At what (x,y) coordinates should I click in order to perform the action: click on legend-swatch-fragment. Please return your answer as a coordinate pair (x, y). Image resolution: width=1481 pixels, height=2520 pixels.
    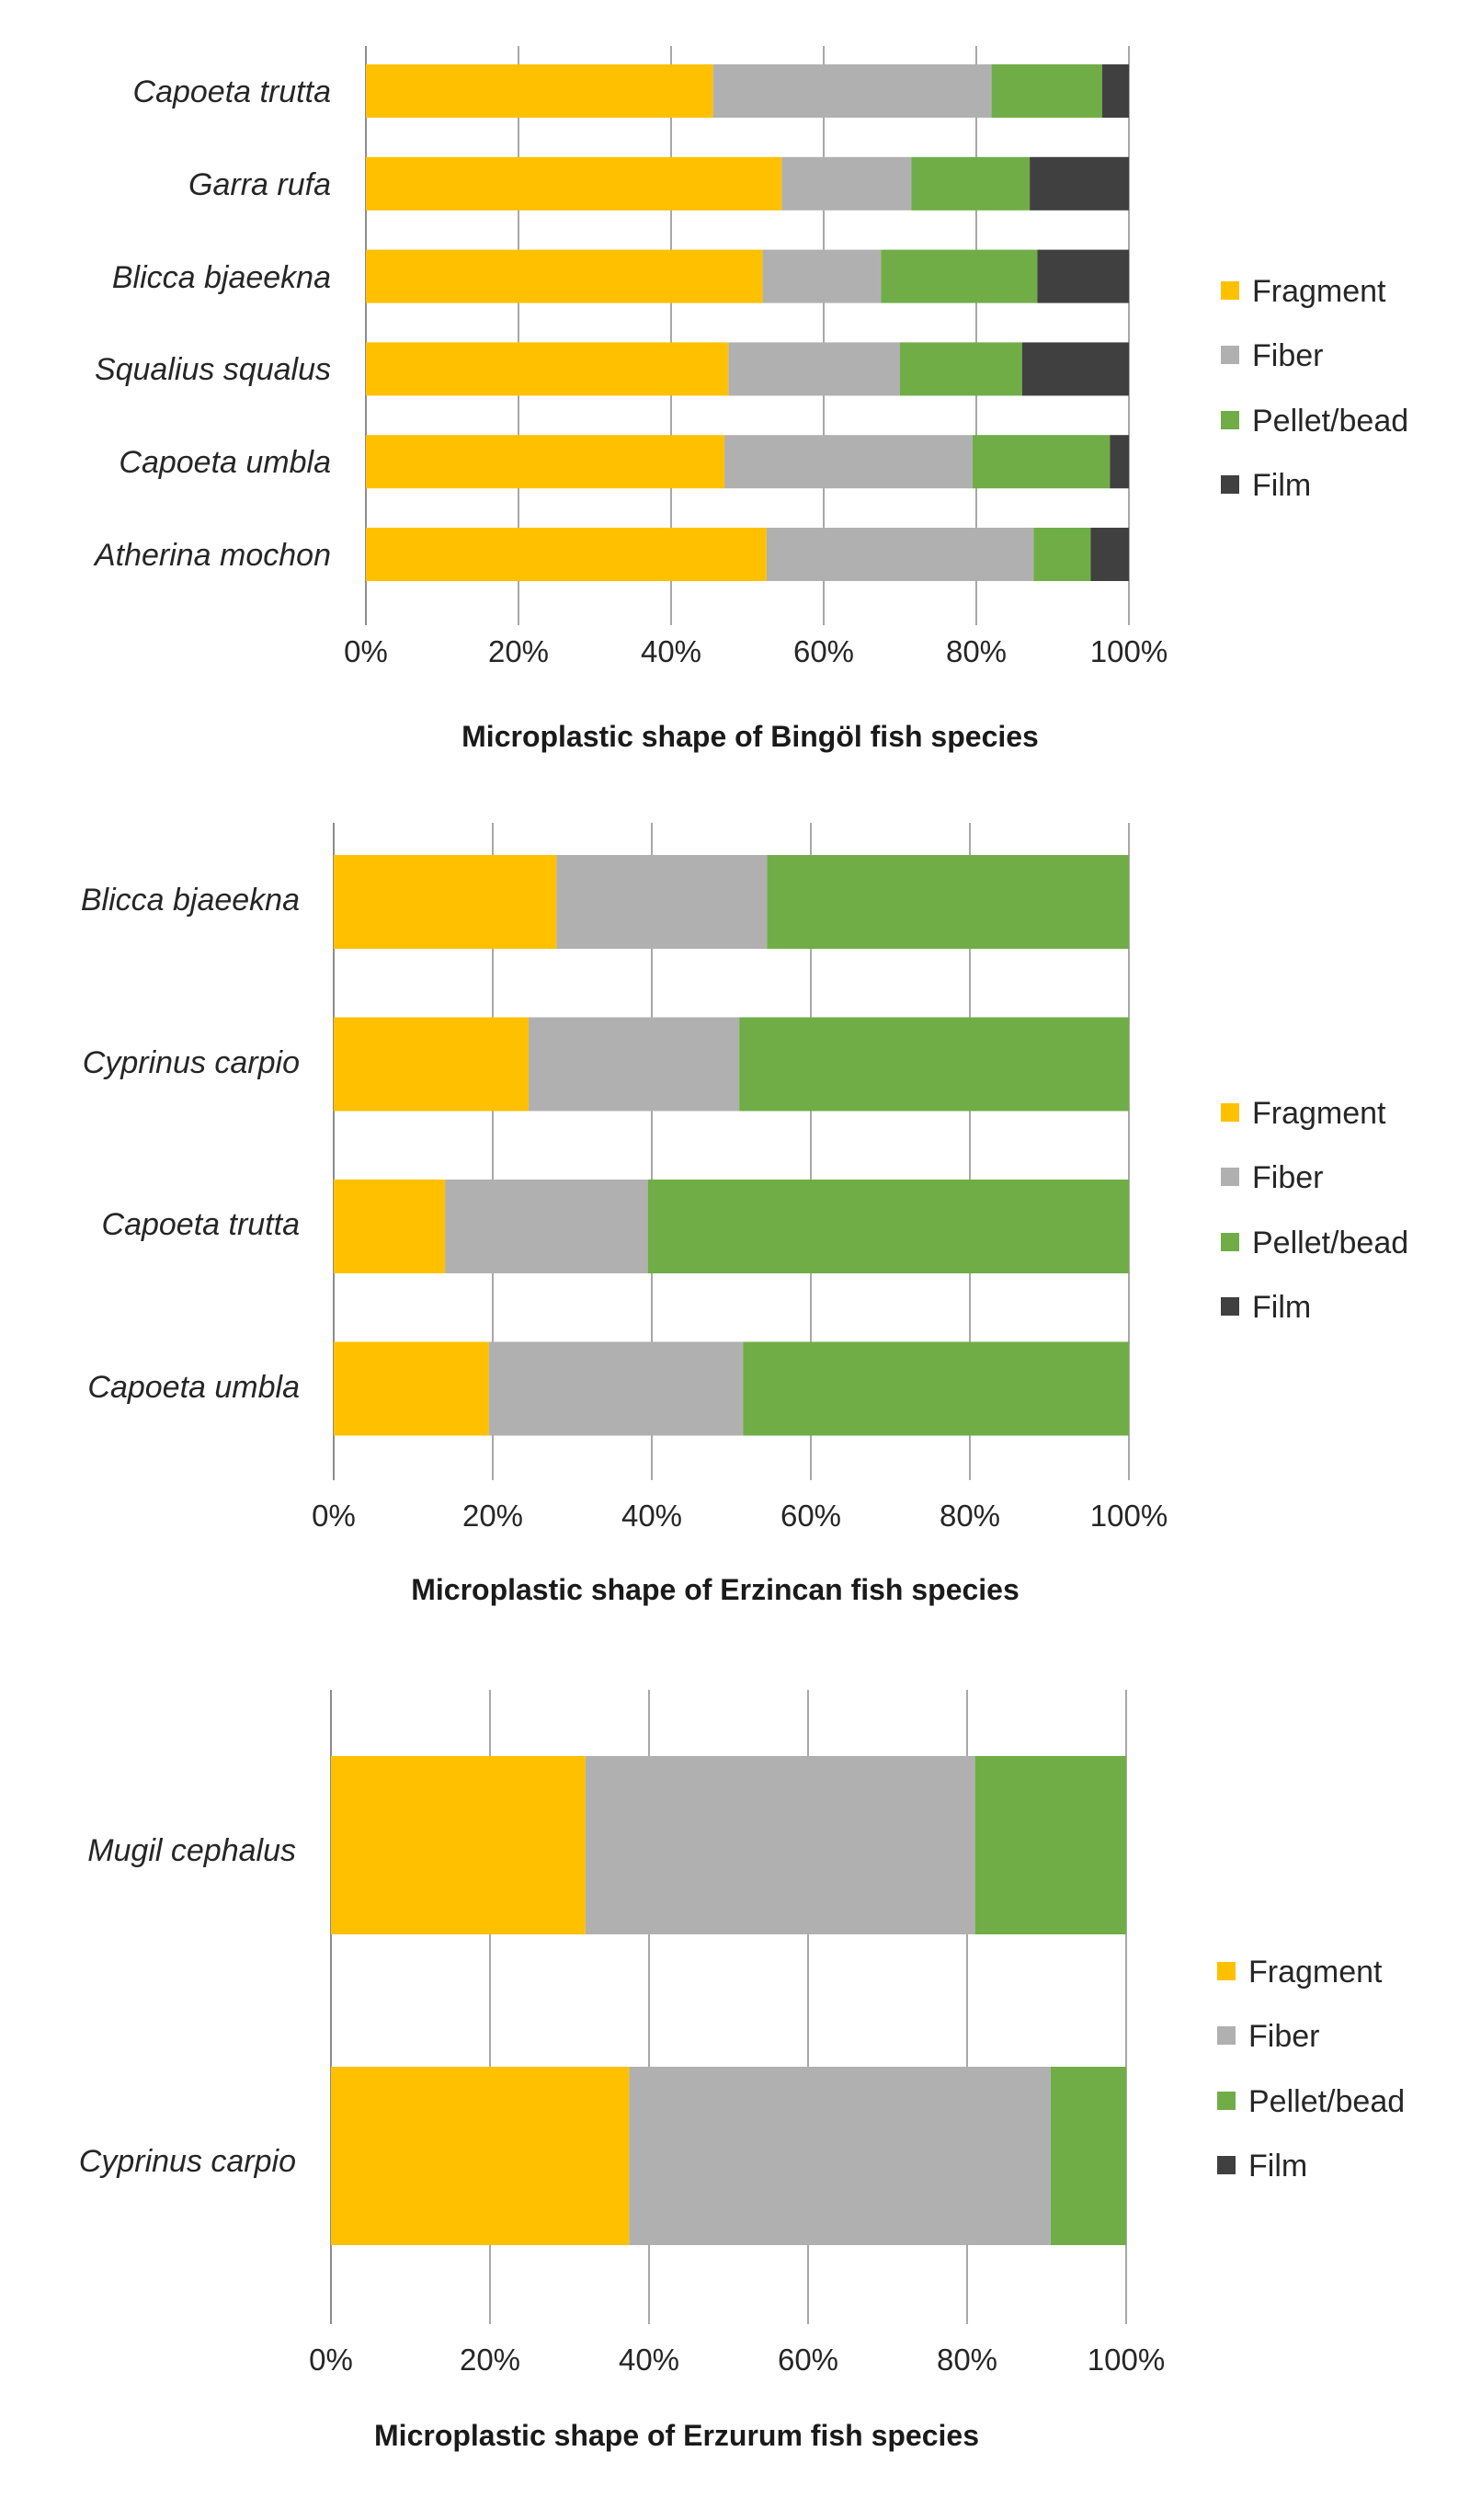
    Looking at the image, I should click on (1230, 290).